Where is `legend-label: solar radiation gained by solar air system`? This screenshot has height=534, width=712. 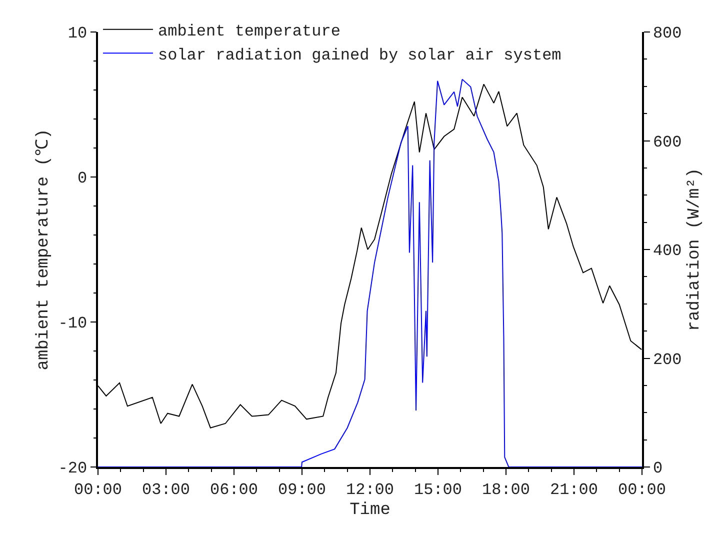
legend-label: solar radiation gained by solar air system is located at coordinates (360, 55).